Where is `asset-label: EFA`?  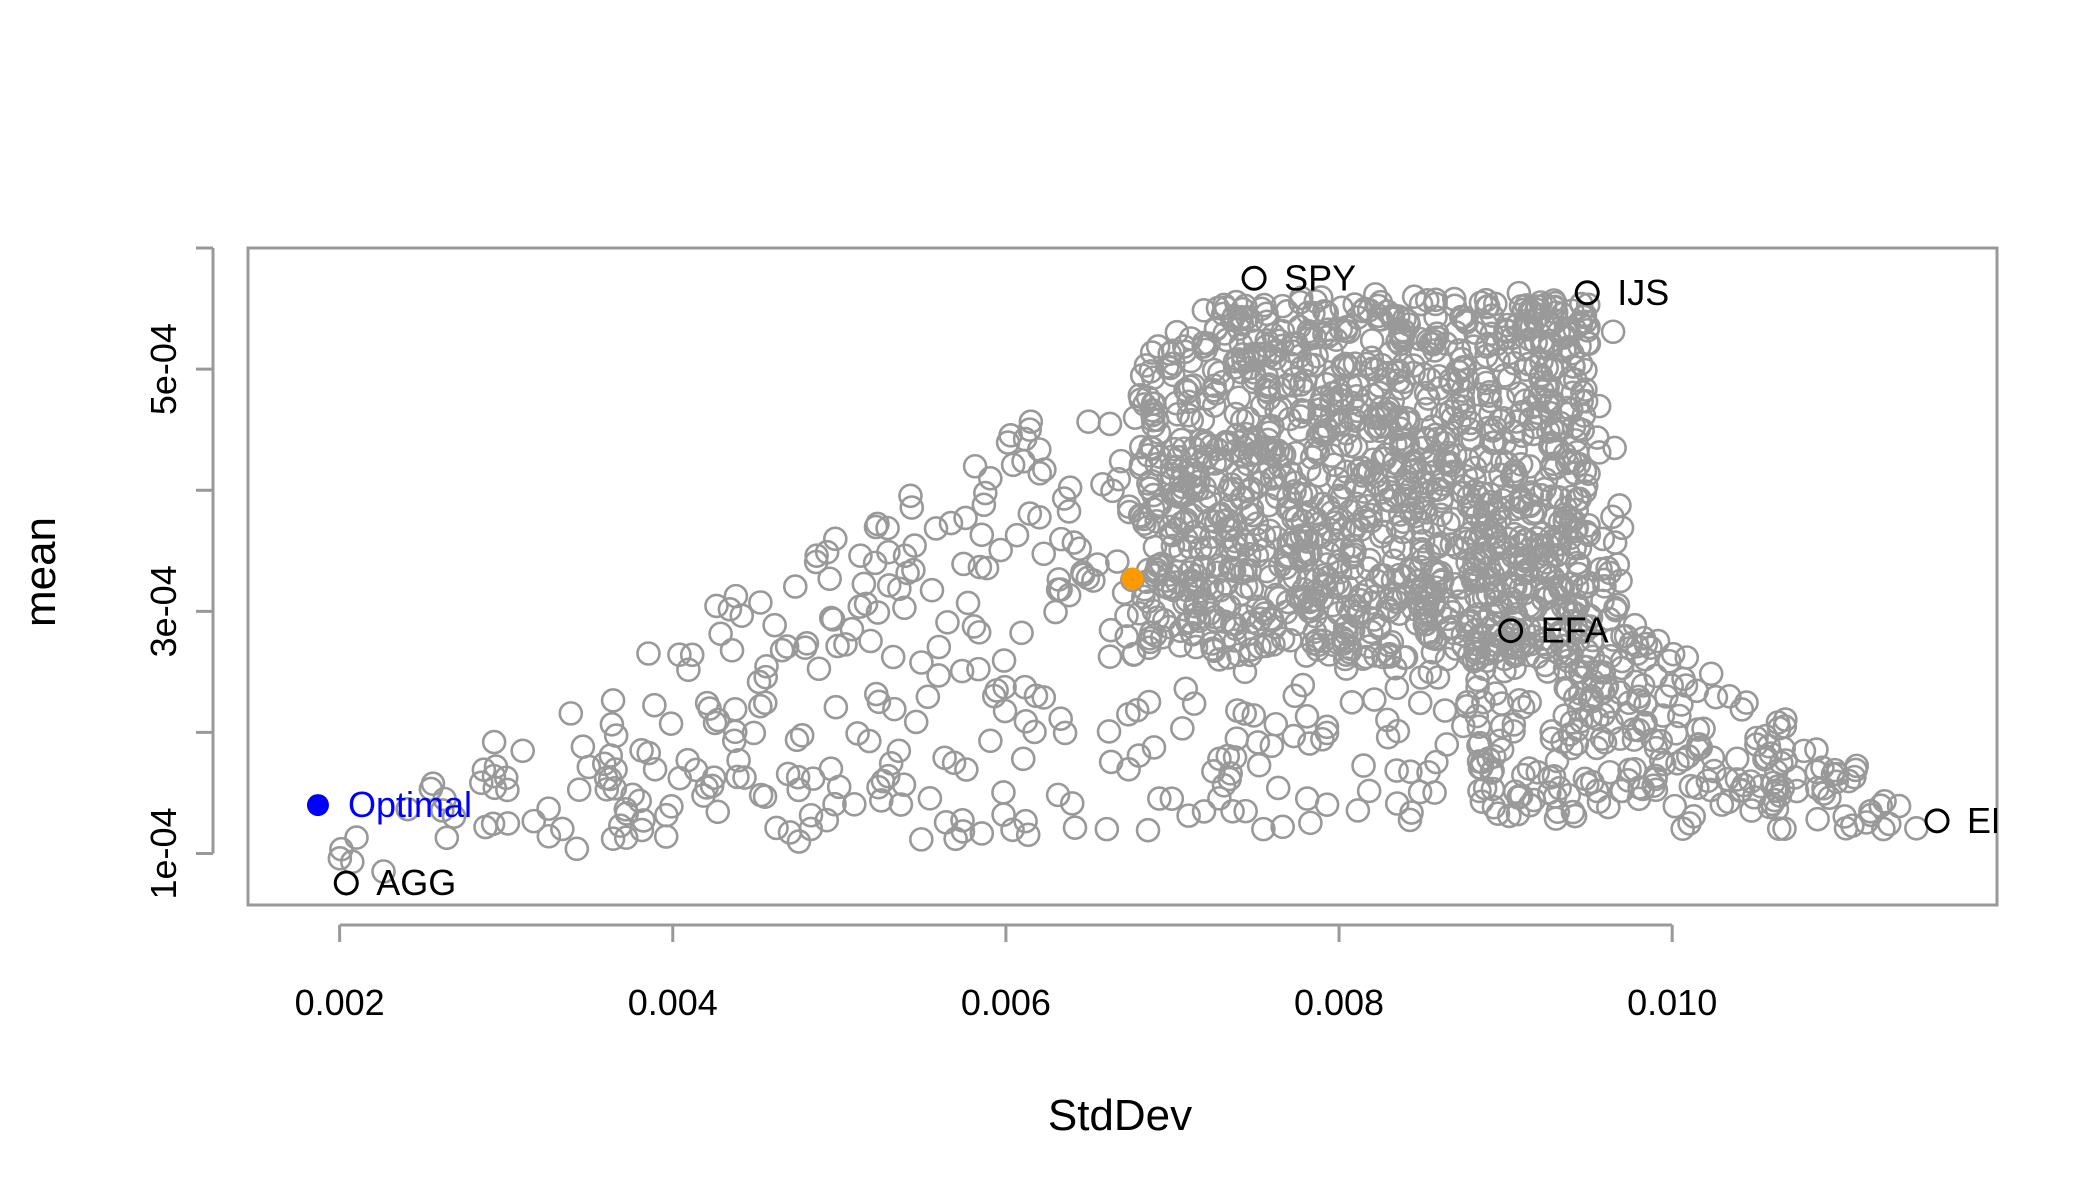 asset-label: EFA is located at coordinates (1575, 630).